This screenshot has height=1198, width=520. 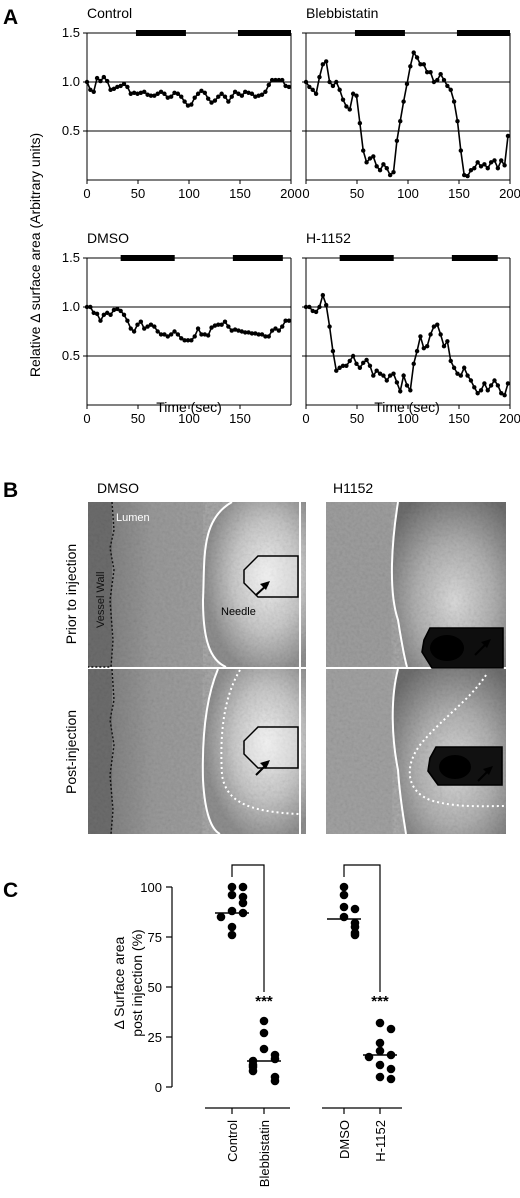 I want to click on micrograph-h1152-post, so click(x=416, y=751).